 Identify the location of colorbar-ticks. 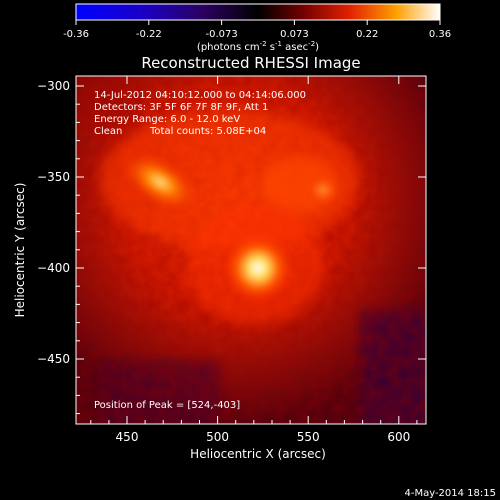
(258, 22).